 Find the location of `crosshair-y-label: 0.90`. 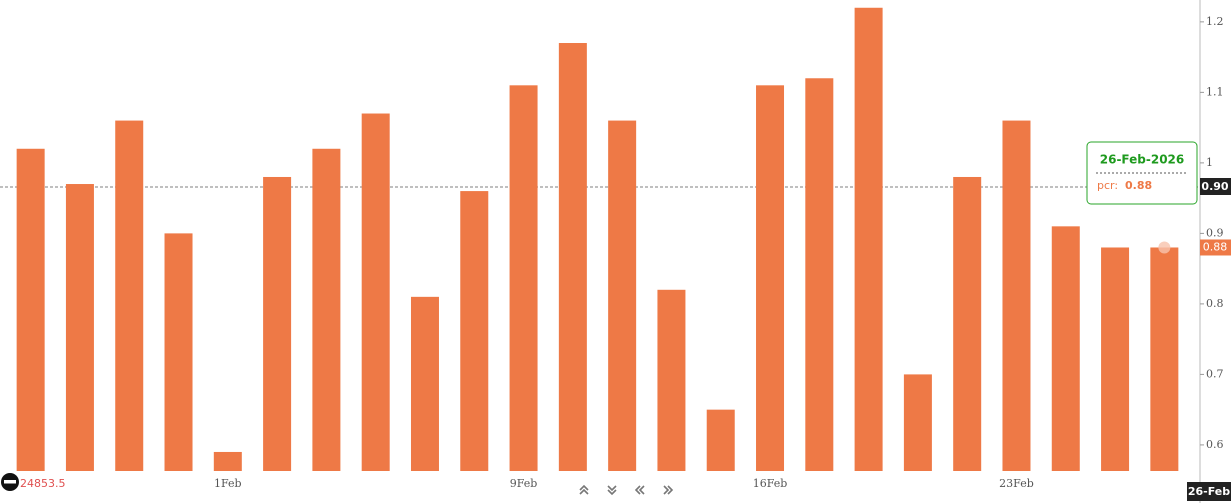

crosshair-y-label: 0.90 is located at coordinates (1214, 186).